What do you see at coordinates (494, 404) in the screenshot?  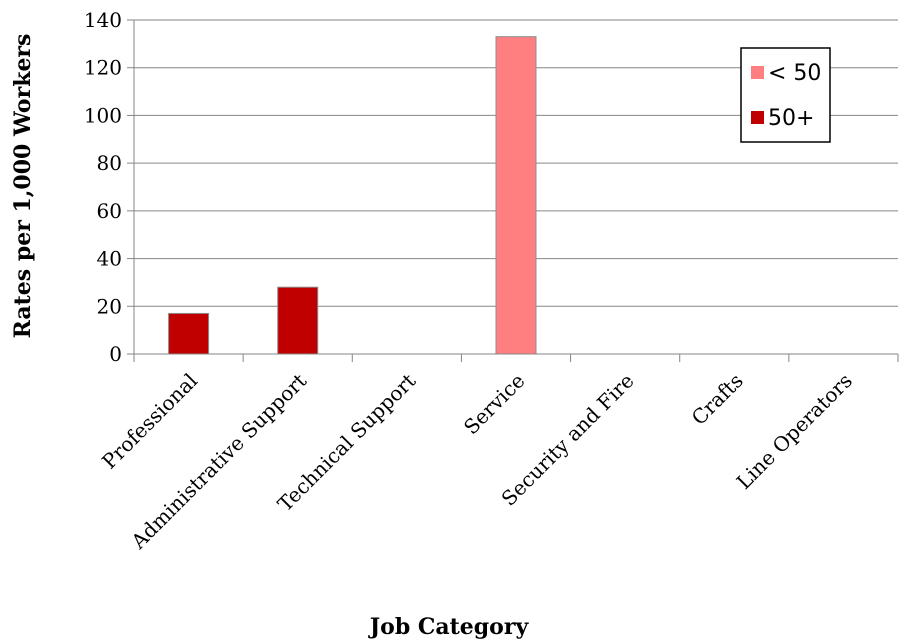 I see `x-tick-label: Service` at bounding box center [494, 404].